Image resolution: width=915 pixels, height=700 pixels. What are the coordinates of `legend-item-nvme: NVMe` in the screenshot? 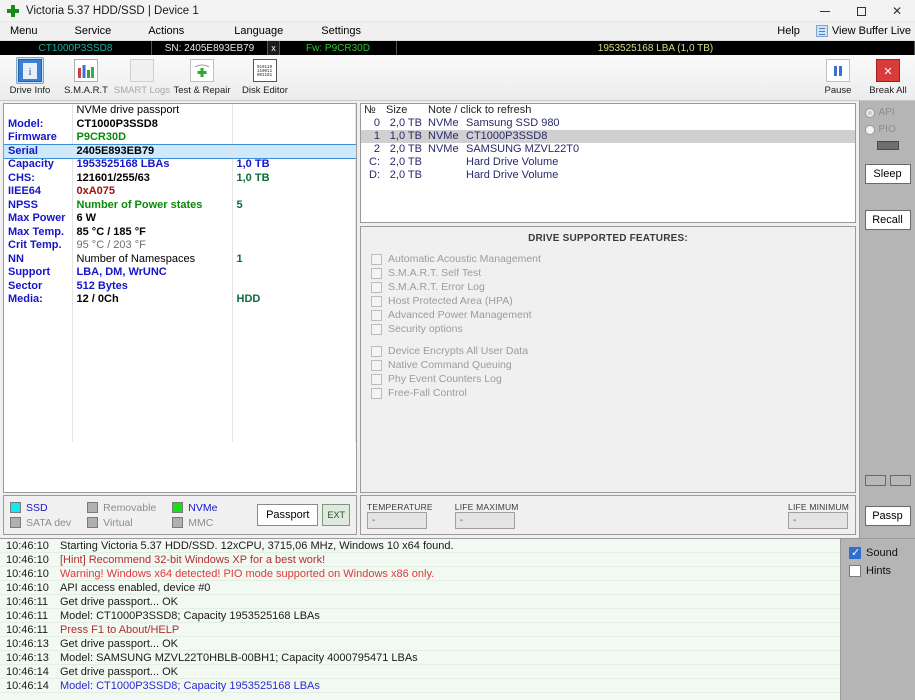 It's located at (194, 508).